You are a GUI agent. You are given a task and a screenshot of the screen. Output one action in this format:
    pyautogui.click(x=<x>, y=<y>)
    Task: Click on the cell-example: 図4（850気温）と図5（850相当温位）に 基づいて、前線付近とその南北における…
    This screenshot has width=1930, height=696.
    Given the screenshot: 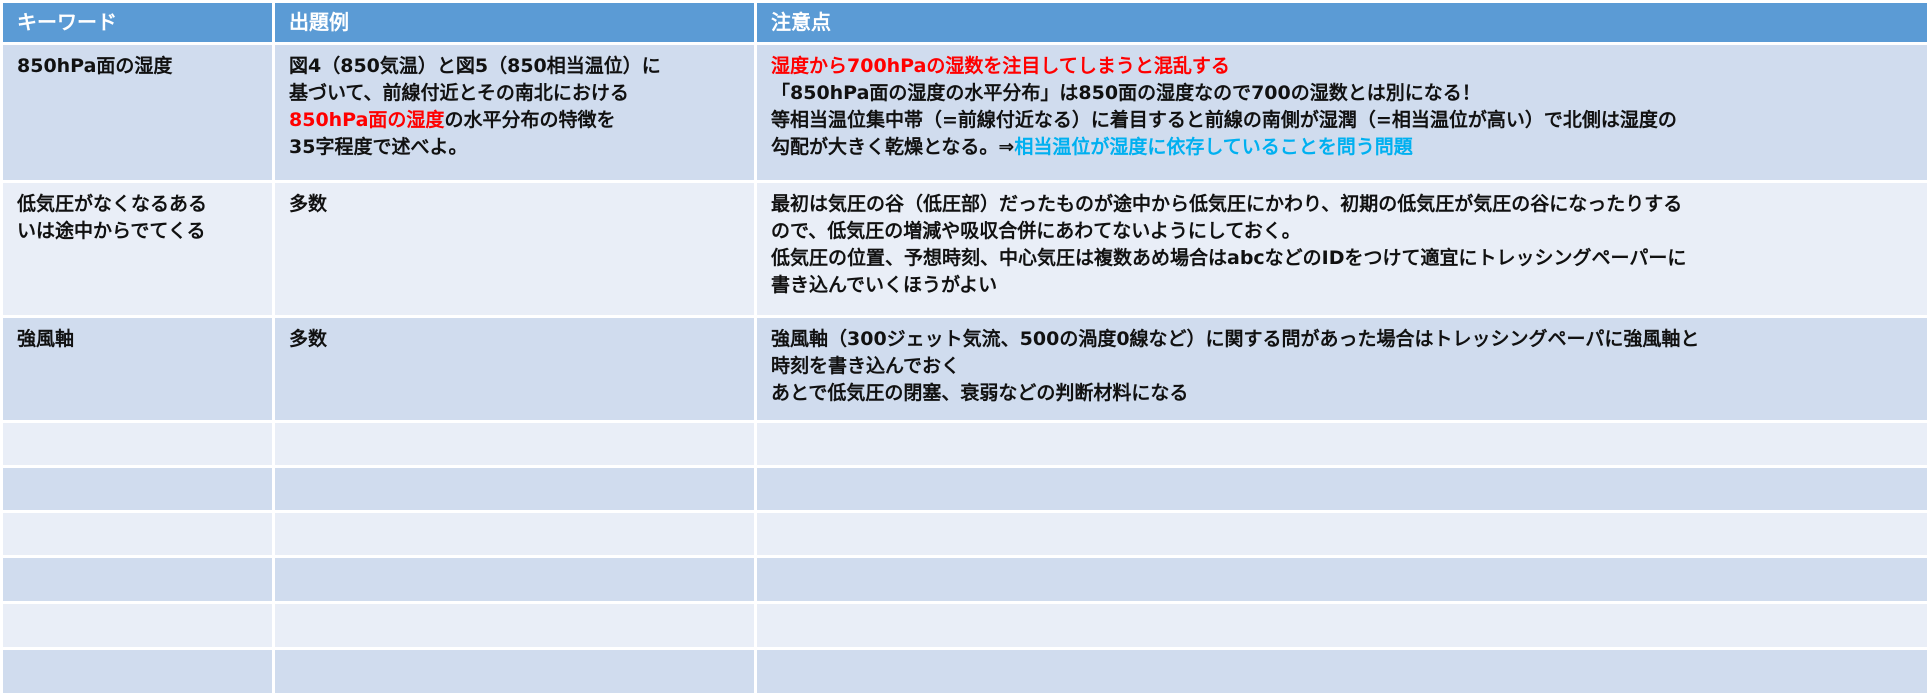 What is the action you would take?
    pyautogui.click(x=514, y=112)
    